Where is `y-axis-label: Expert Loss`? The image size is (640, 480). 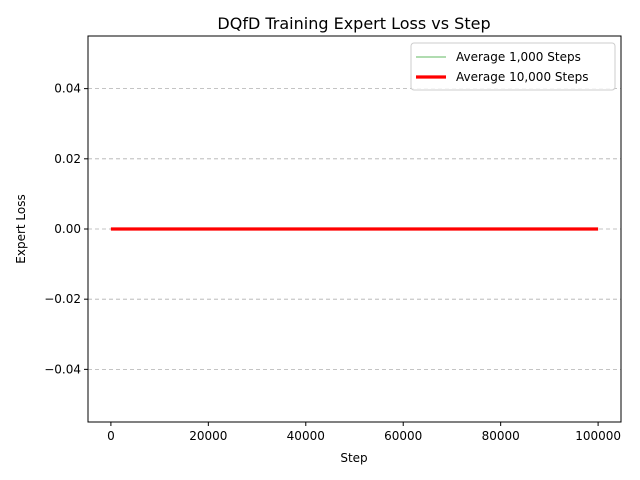 y-axis-label: Expert Loss is located at coordinates (21, 228).